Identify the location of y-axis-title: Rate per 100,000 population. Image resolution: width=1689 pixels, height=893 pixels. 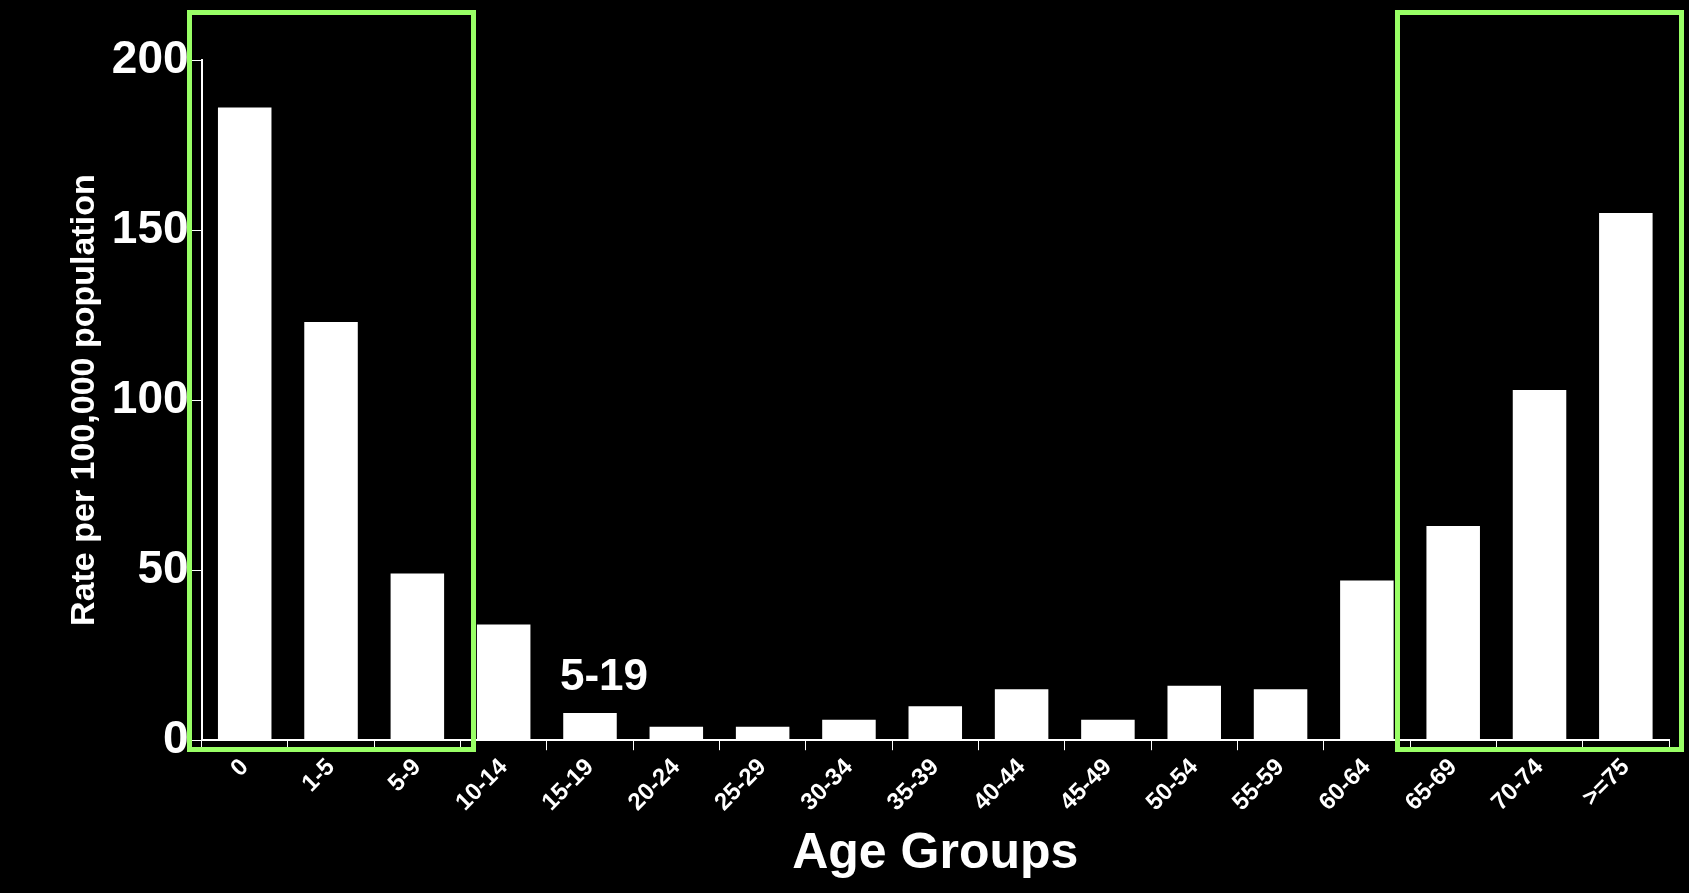
(81, 400).